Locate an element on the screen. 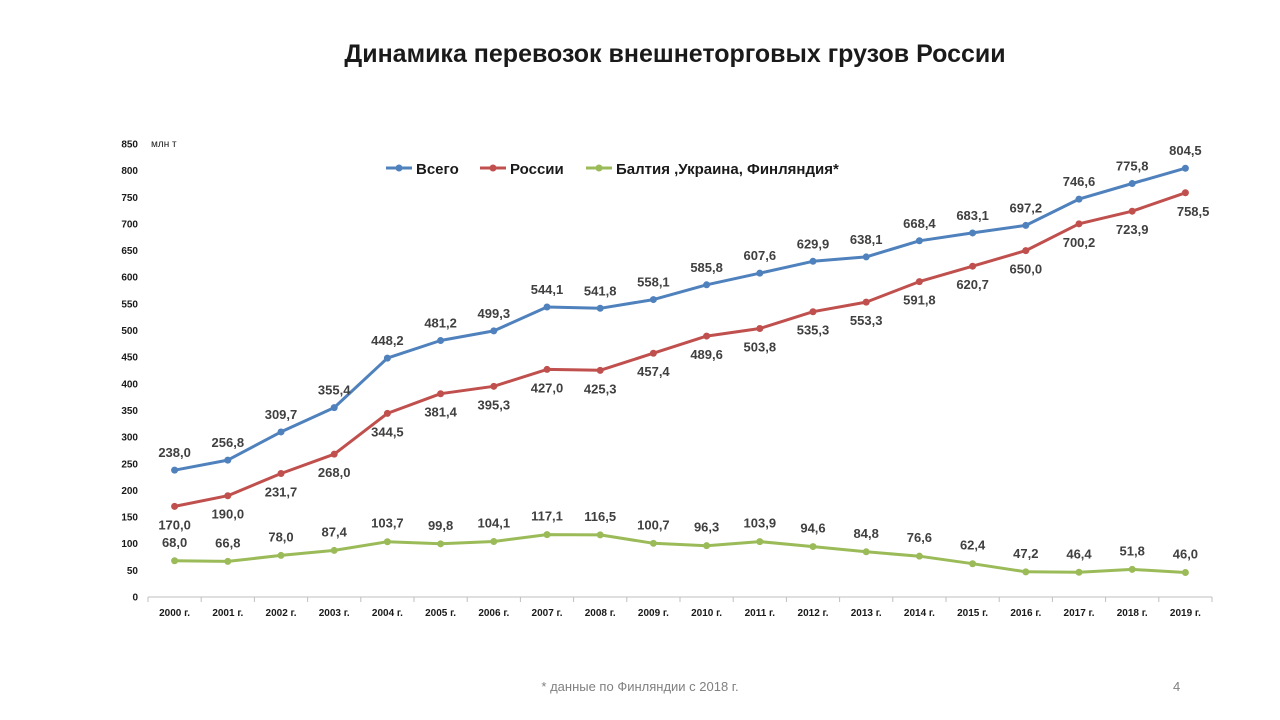 The image size is (1280, 720). x-tick-label: 2011 г. is located at coordinates (760, 613).